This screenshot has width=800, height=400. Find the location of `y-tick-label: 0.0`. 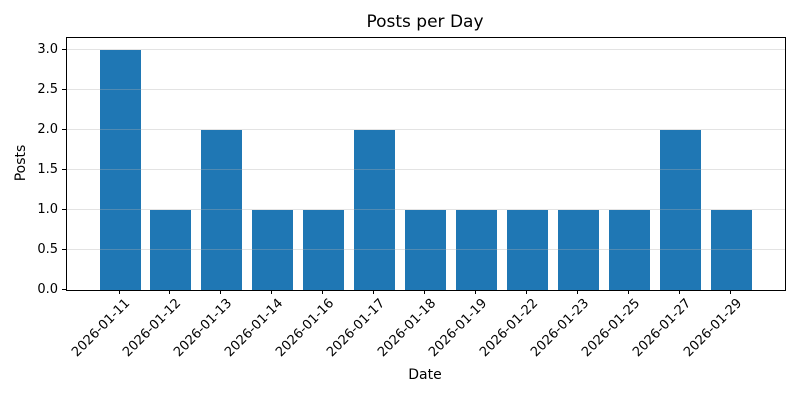

y-tick-label: 0.0 is located at coordinates (47, 289).